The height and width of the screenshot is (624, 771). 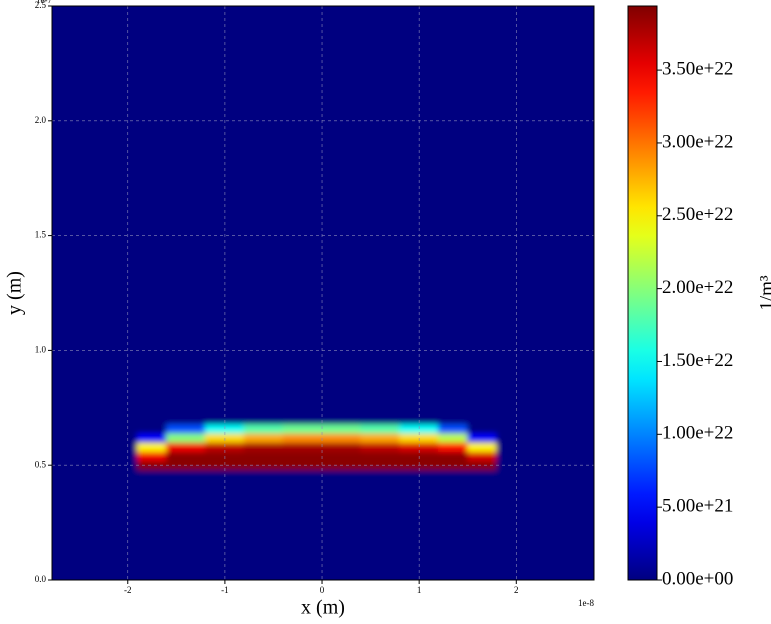 What do you see at coordinates (697, 578) in the screenshot?
I see `colorbar-tick-label: 0.00e+00` at bounding box center [697, 578].